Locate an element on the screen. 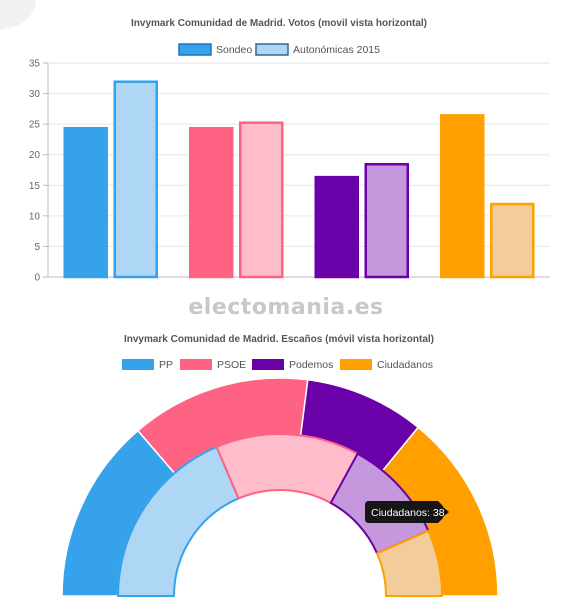 This screenshot has width=580, height=609. y-tick-label-5: 5 is located at coordinates (37, 247).